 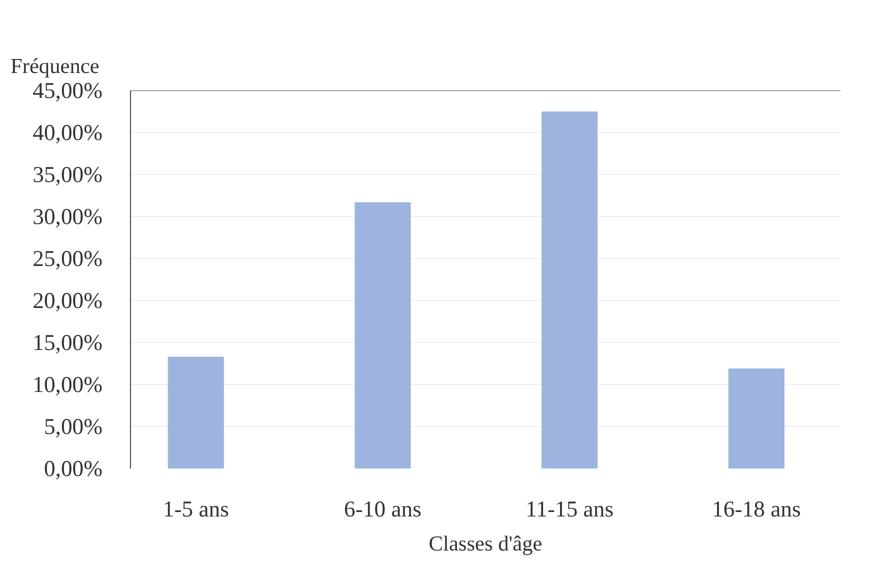 What do you see at coordinates (67, 132) in the screenshot?
I see `y-tick-label: 40,00%` at bounding box center [67, 132].